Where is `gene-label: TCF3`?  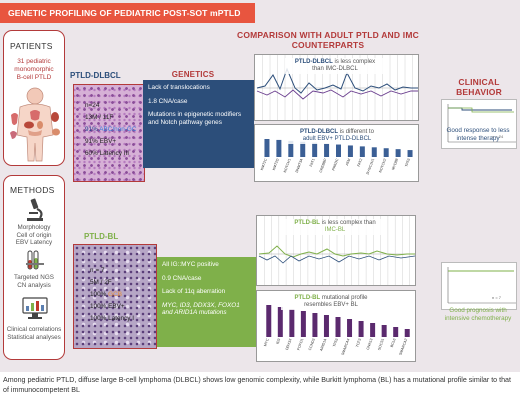 gene-label: TCF3 is located at coordinates (358, 343).